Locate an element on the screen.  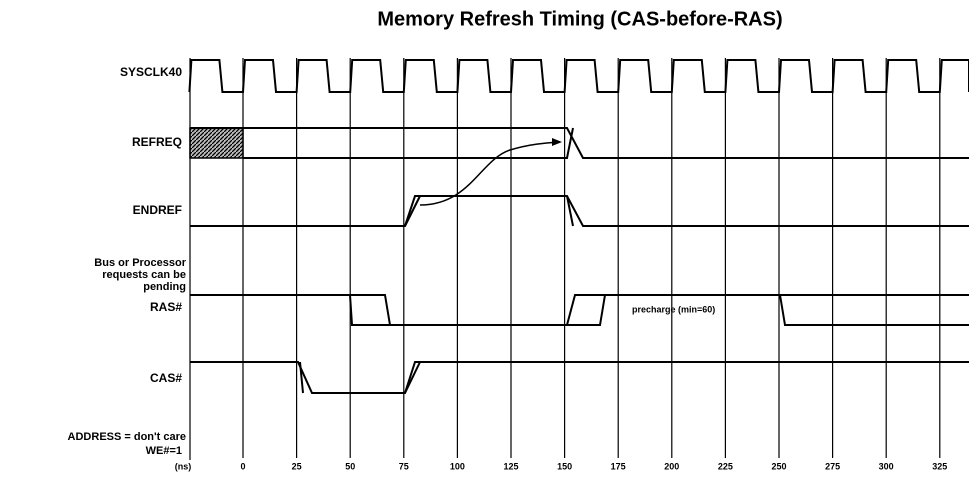
tick-label: 25 is located at coordinates (297, 466).